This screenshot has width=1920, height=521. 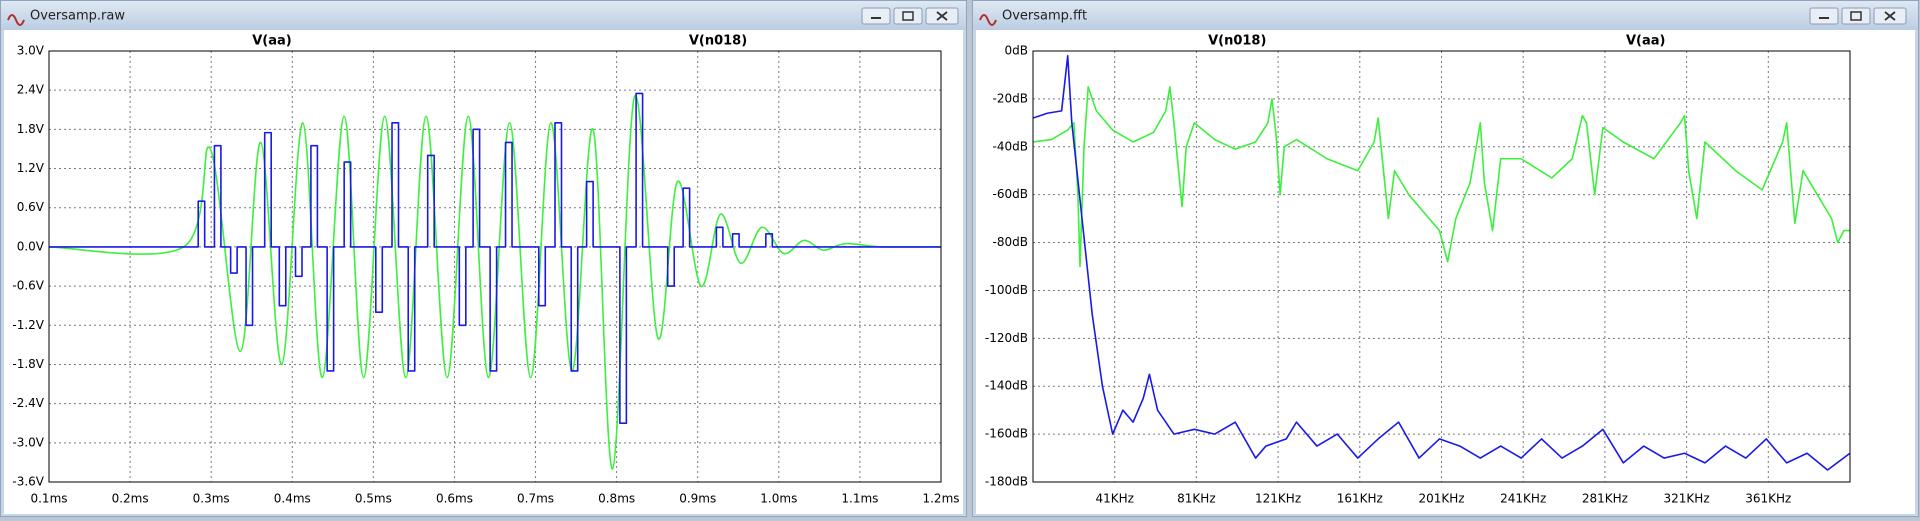 I want to click on x-tick-label: 0.1ms, so click(x=48, y=499).